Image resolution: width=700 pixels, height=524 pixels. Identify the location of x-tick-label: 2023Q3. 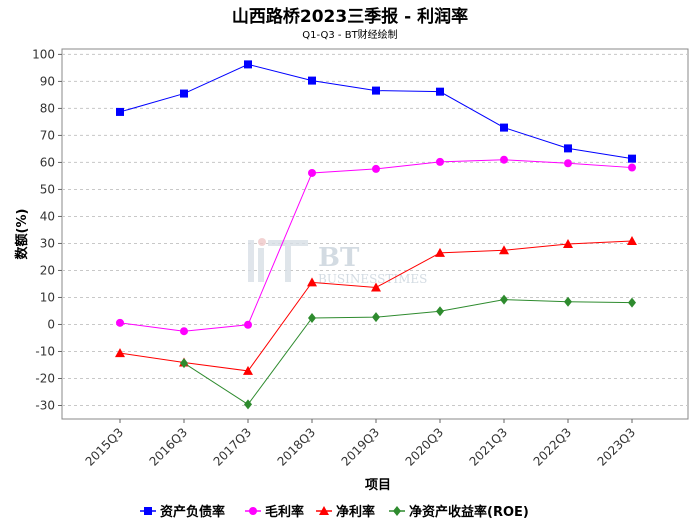
(617, 447).